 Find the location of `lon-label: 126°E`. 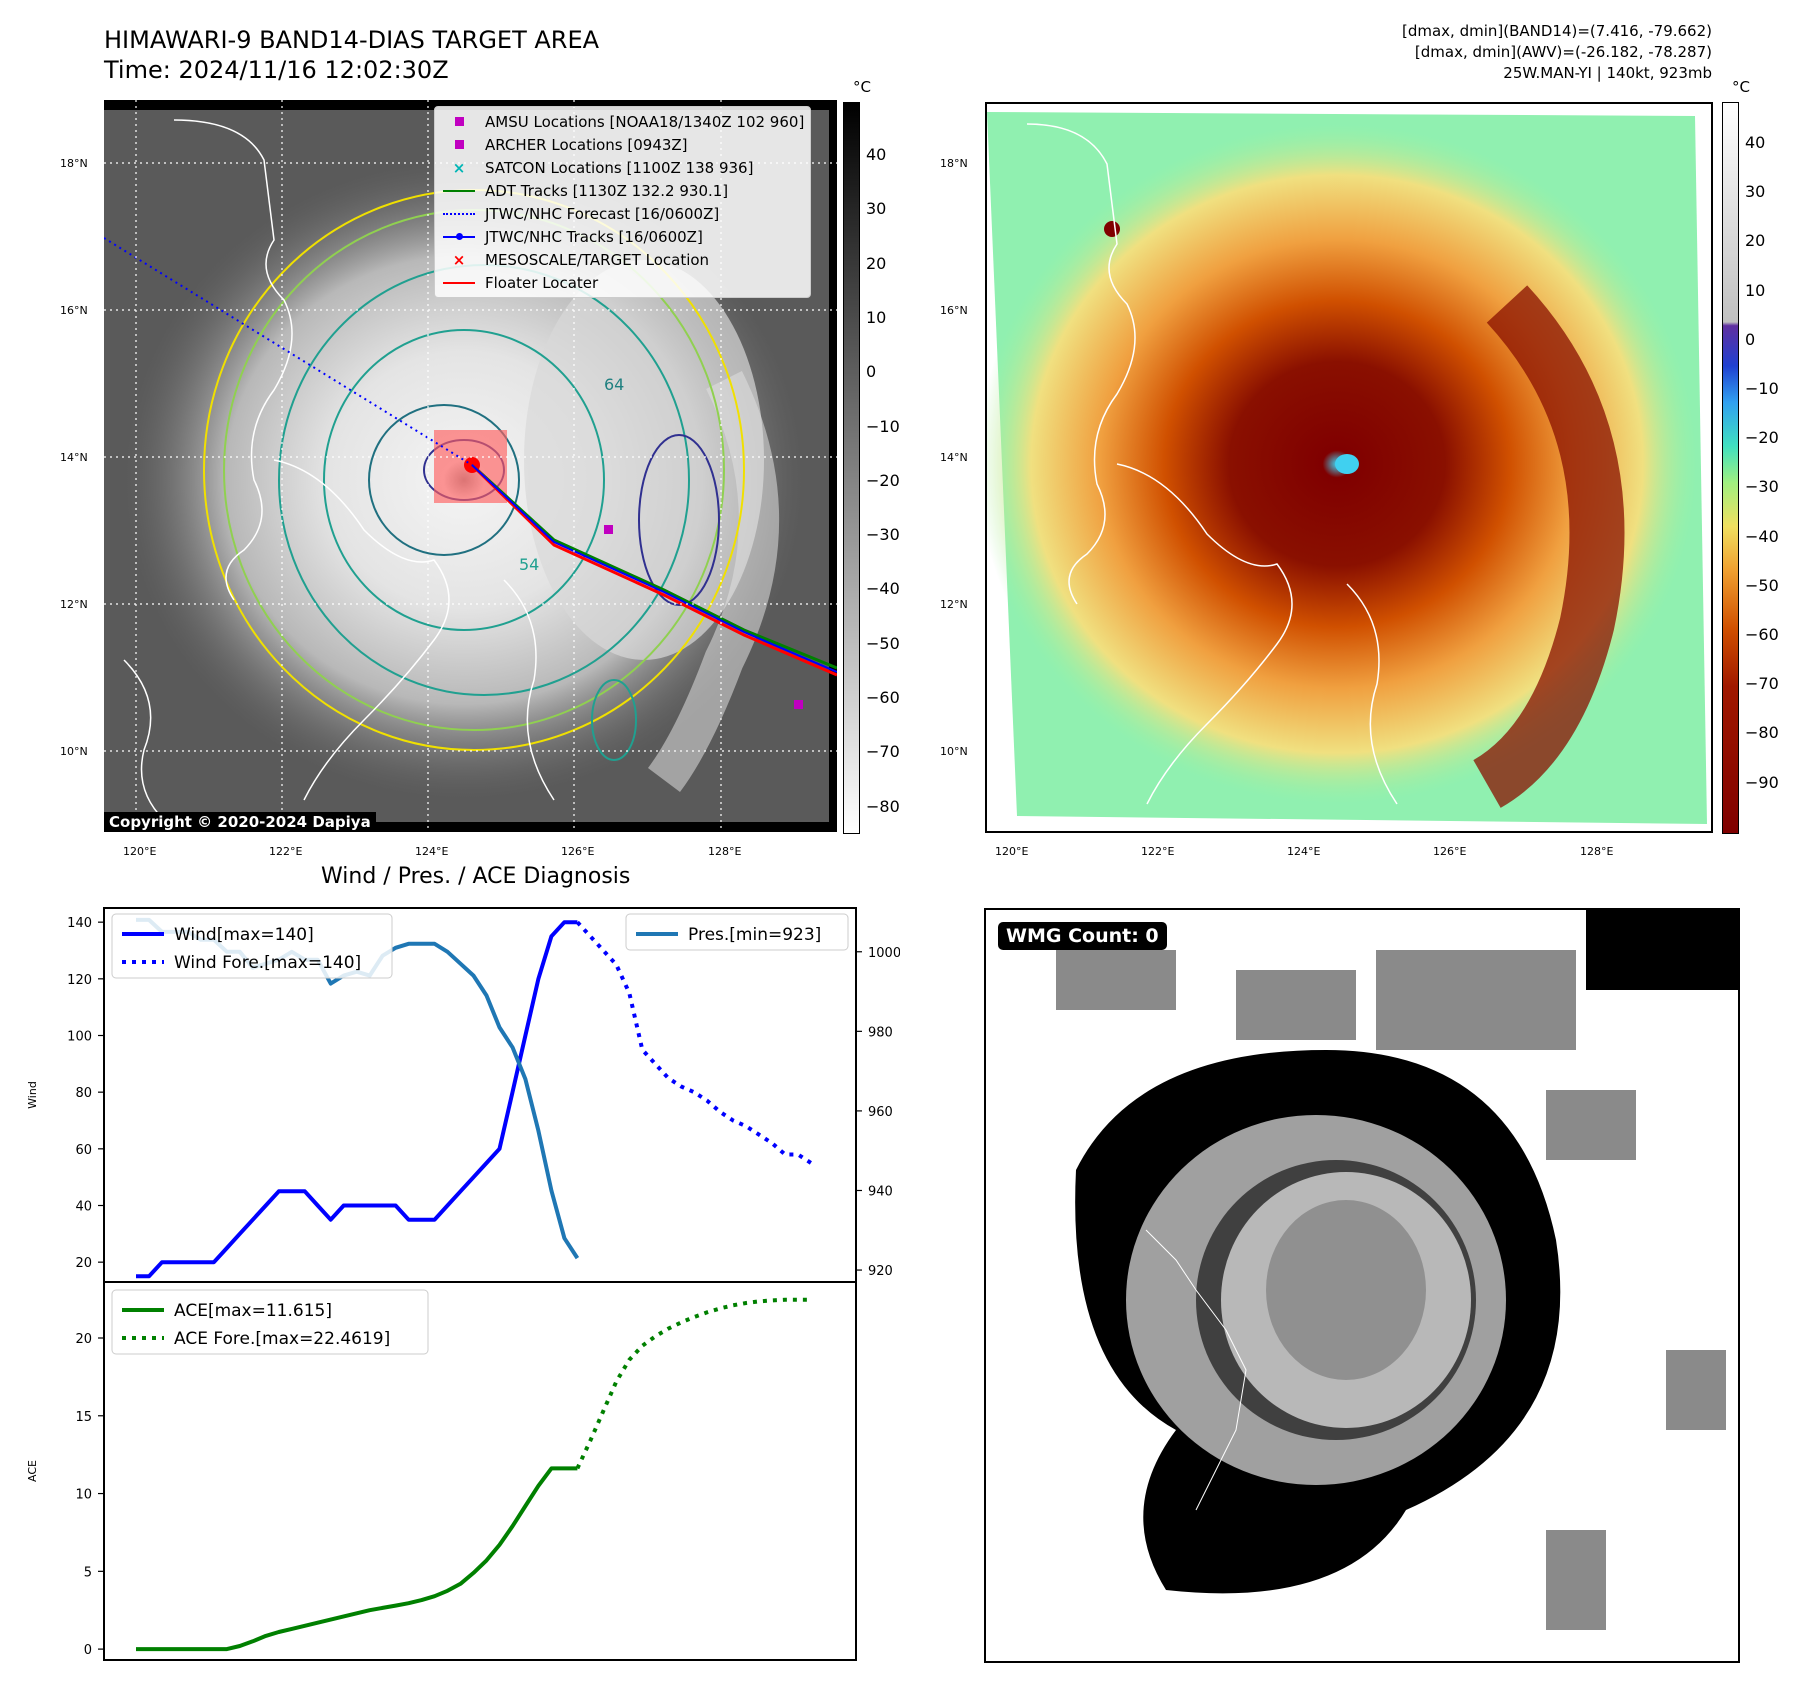

lon-label: 126°E is located at coordinates (1450, 851).